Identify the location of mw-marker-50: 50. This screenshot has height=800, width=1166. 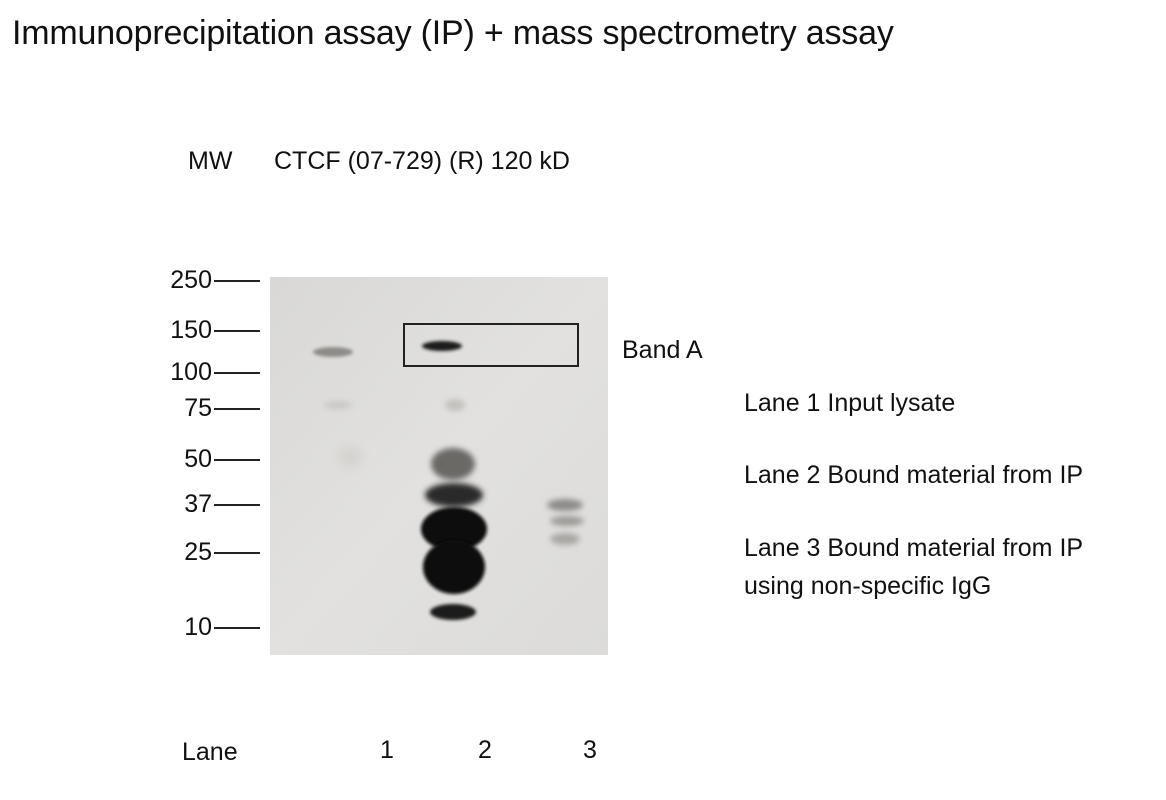
(205, 459).